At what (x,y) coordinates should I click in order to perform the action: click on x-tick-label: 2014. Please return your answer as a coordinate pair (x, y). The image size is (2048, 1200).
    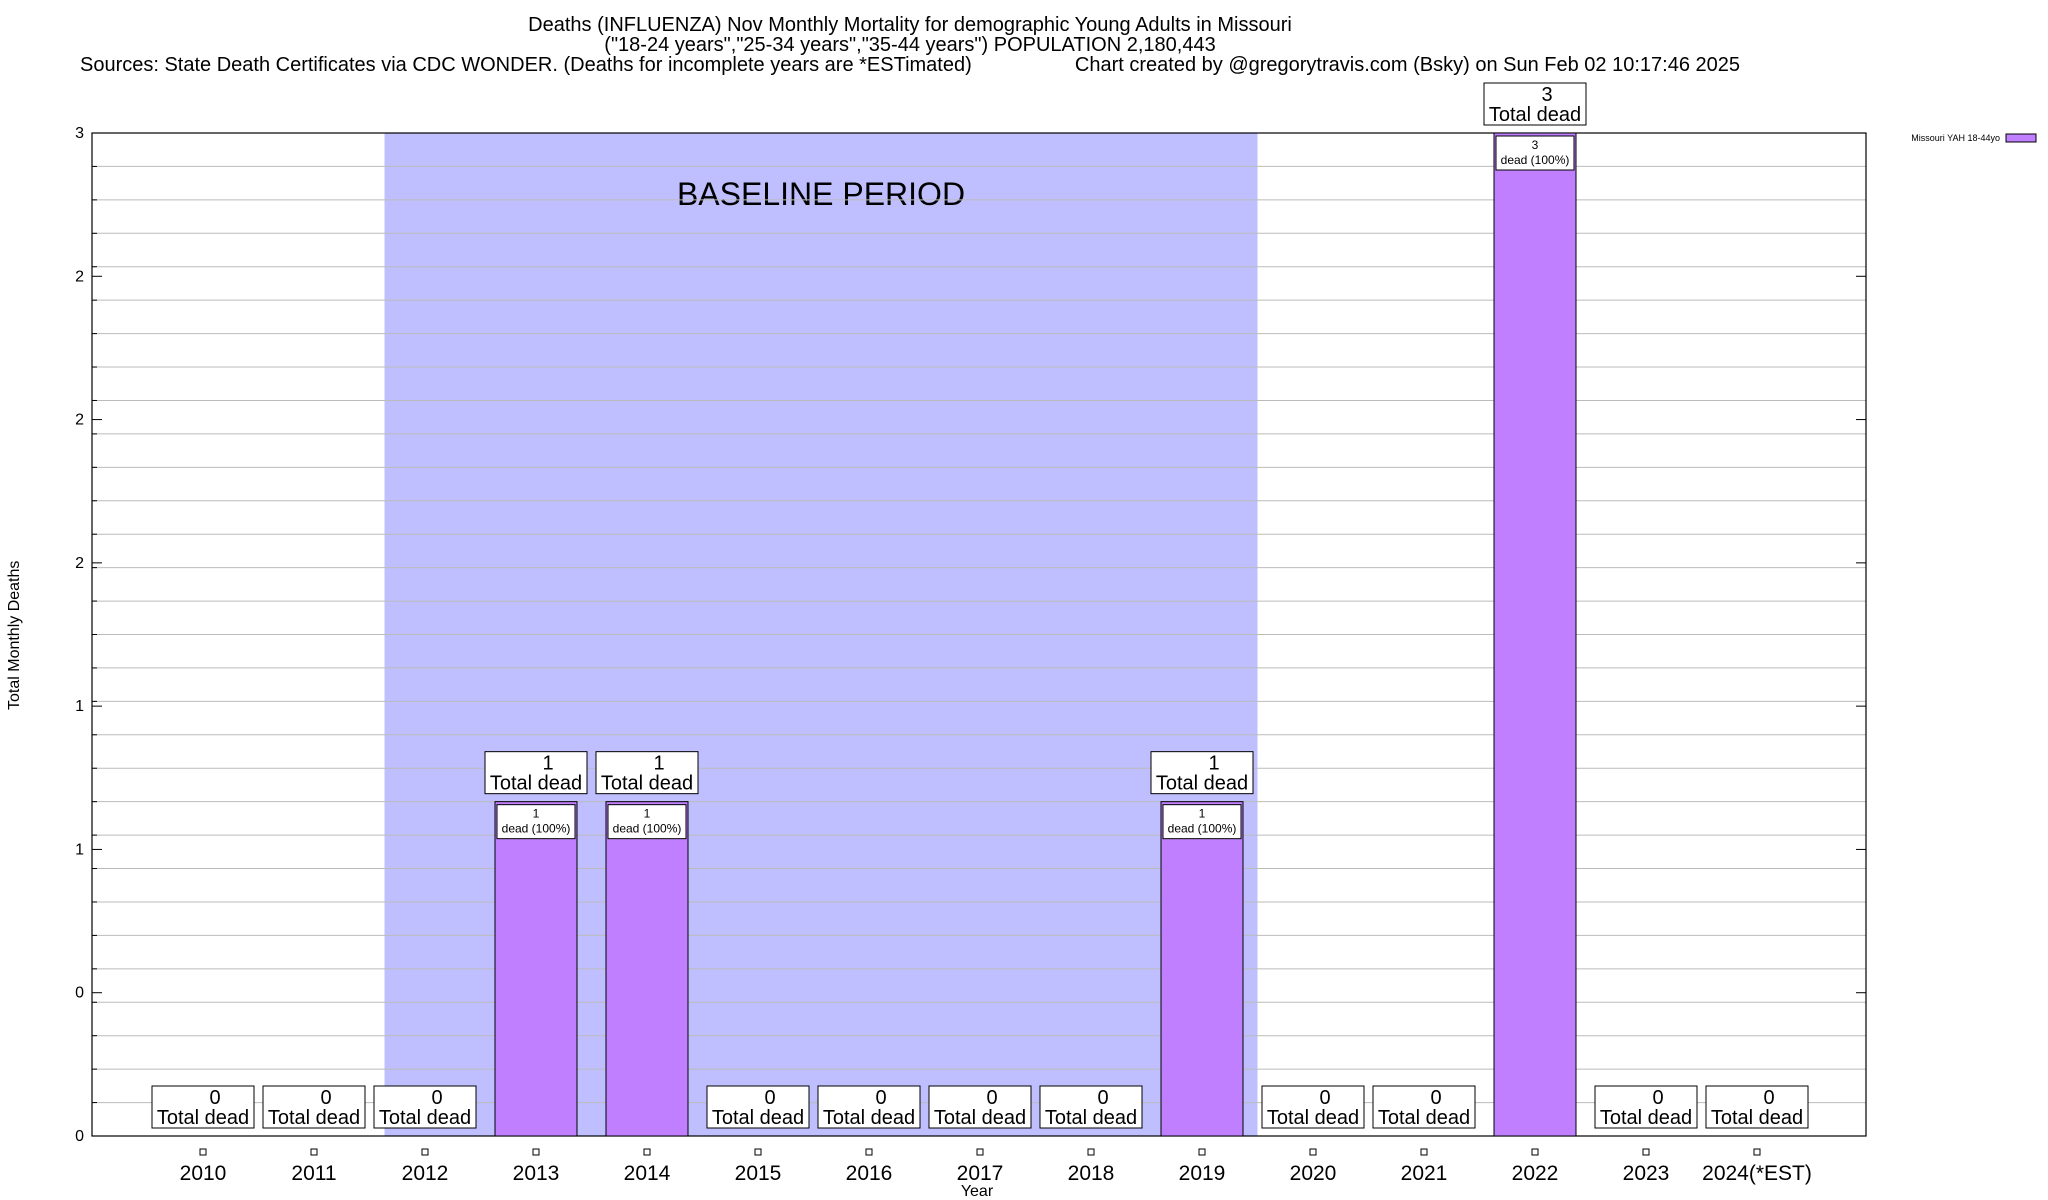
    Looking at the image, I should click on (647, 1173).